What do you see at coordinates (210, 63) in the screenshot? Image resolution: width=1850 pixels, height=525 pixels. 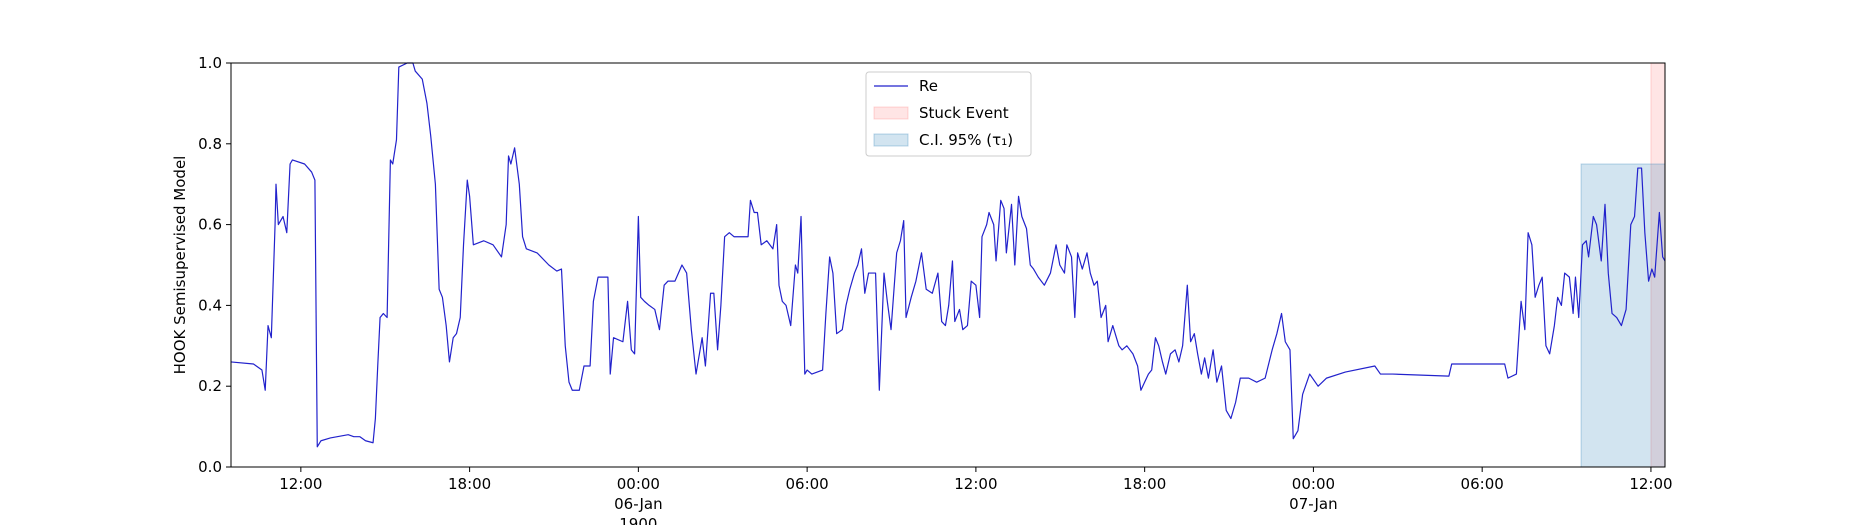 I see `y-tick-label: 1.0` at bounding box center [210, 63].